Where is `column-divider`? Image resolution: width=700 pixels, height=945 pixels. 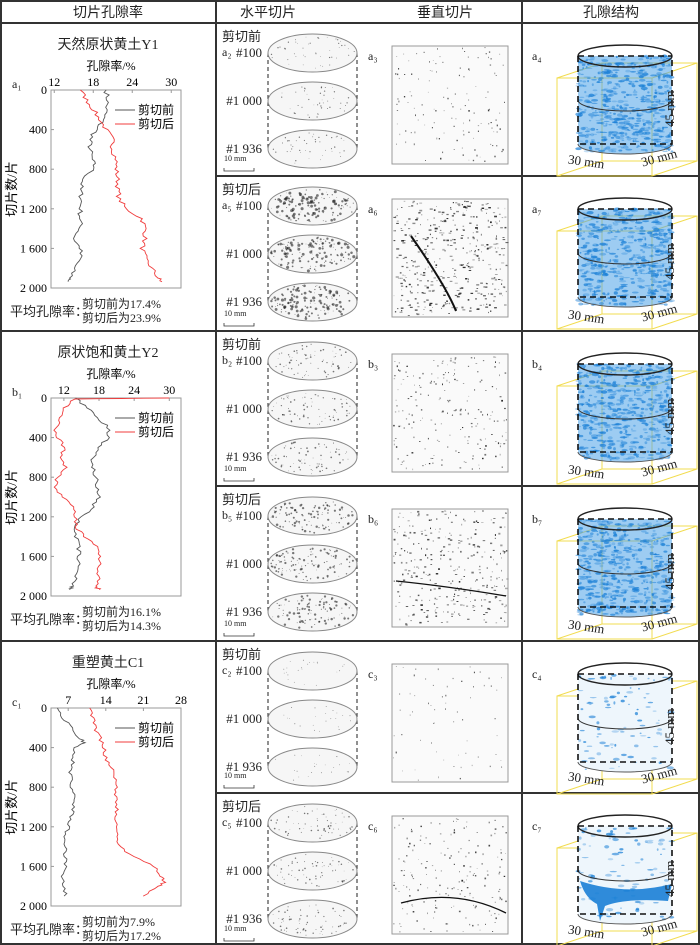
column-divider is located at coordinates (699, 472).